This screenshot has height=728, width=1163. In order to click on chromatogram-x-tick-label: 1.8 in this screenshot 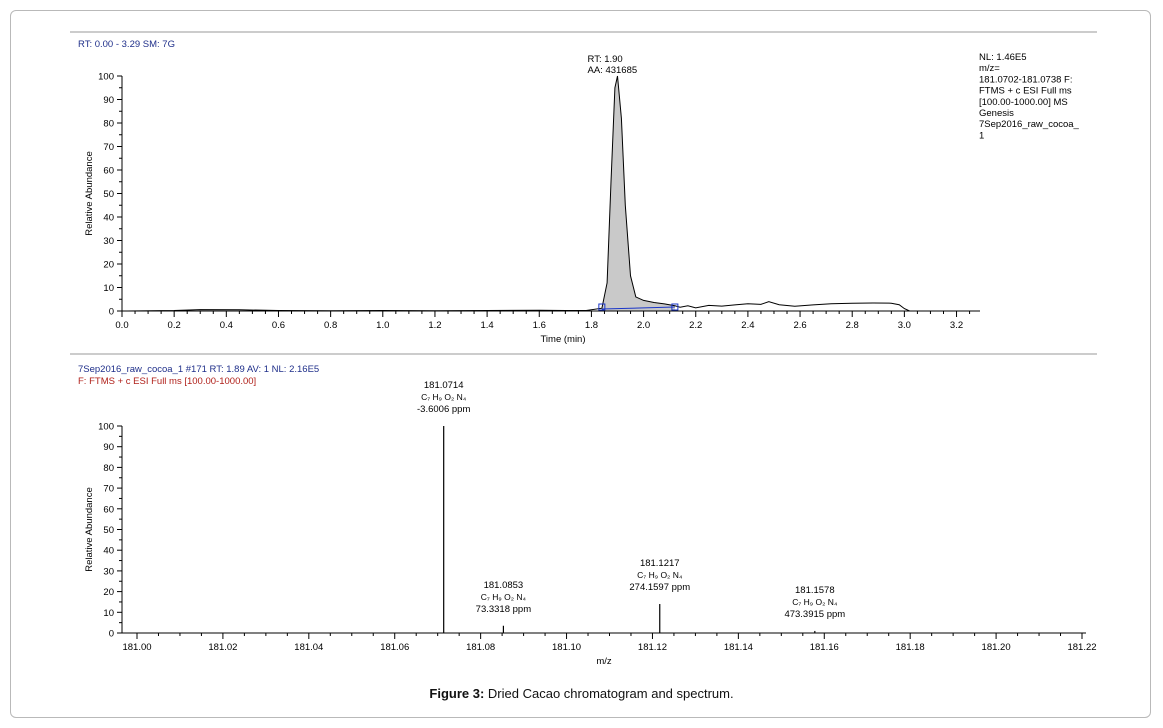, I will do `click(591, 325)`.